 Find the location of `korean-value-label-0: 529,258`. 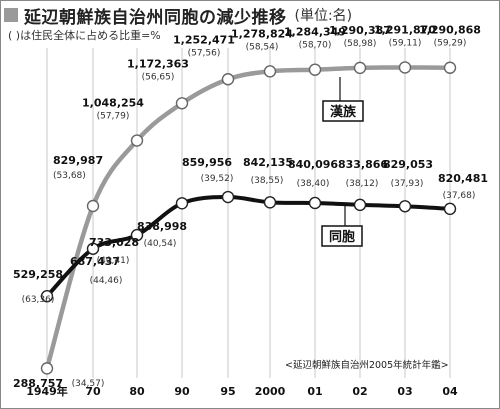

korean-value-label-0: 529,258 is located at coordinates (38, 274).